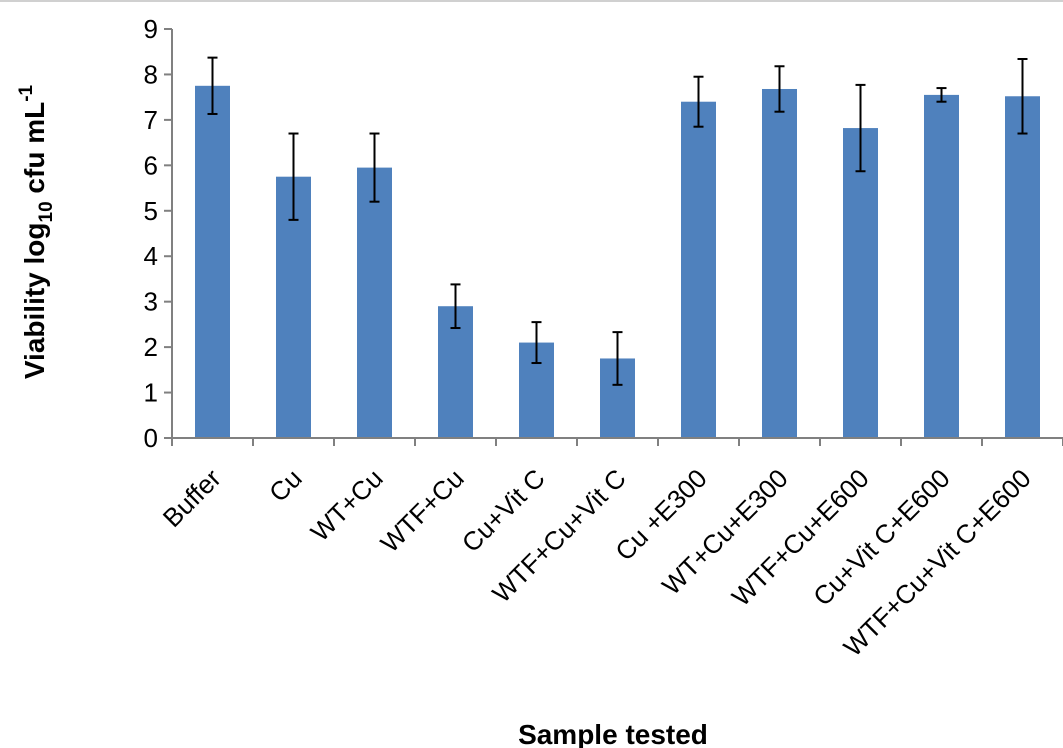 The image size is (1063, 748). Describe the element at coordinates (26, 92) in the screenshot. I see `y-axis-title-superscript: -1` at that location.